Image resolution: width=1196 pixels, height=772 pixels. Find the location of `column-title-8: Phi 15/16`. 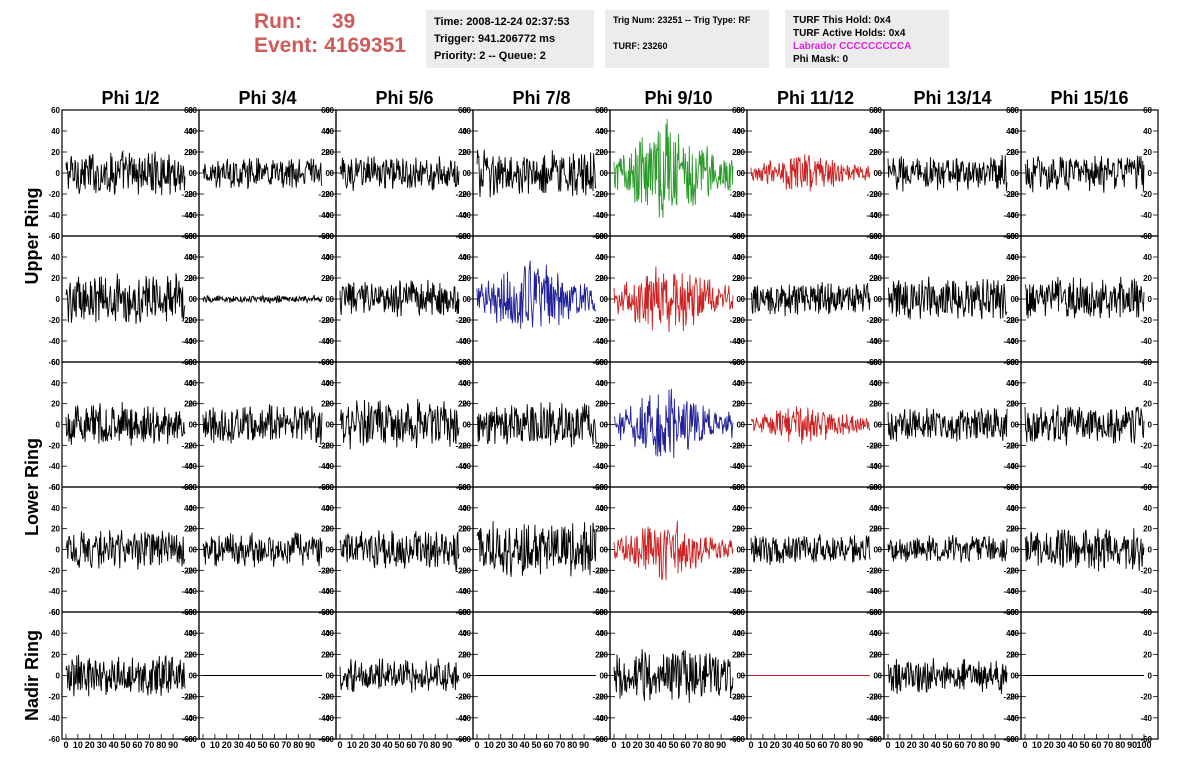

column-title-8: Phi 15/16 is located at coordinates (1089, 98).